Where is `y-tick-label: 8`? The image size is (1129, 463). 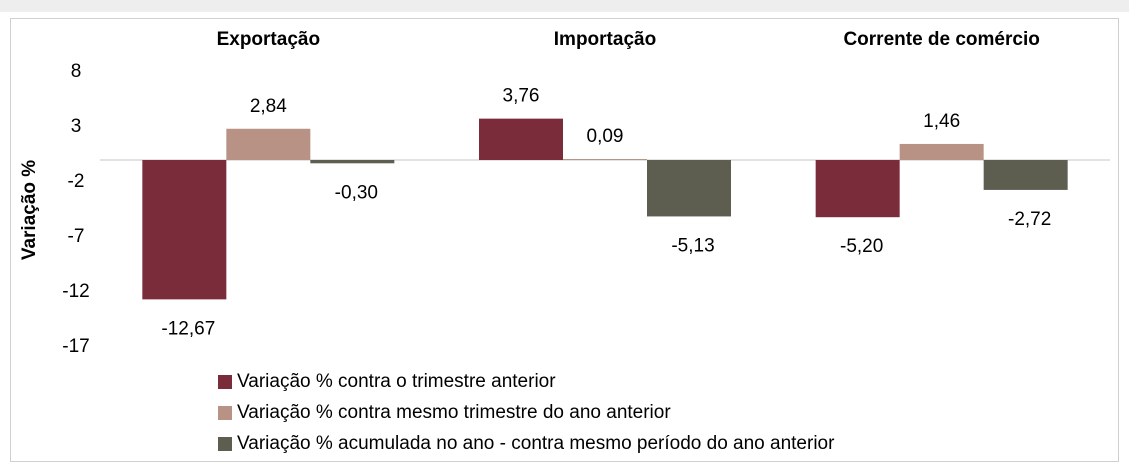 y-tick-label: 8 is located at coordinates (76, 71).